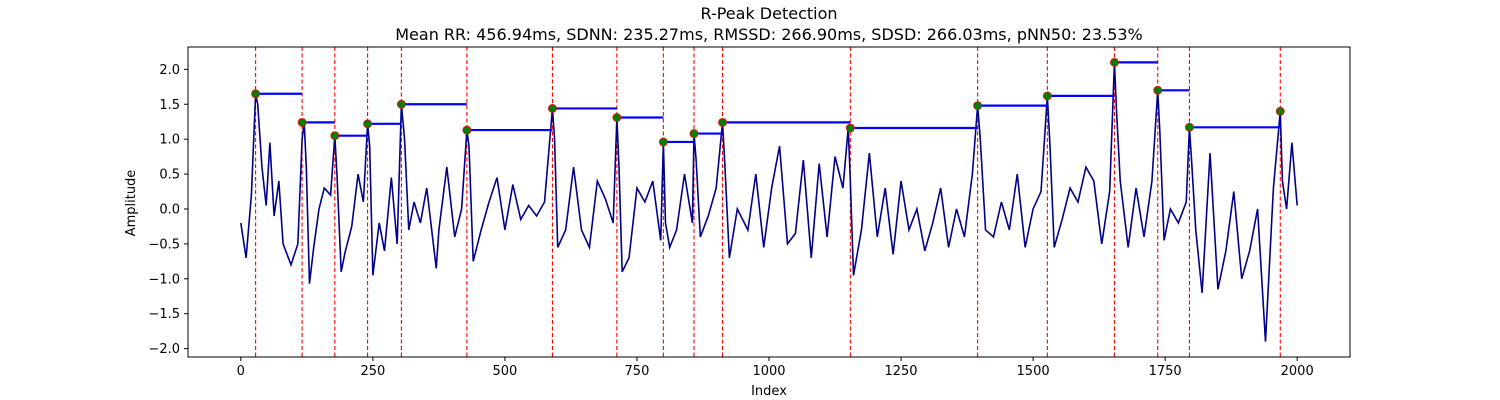 The width and height of the screenshot is (1500, 400). I want to click on y-tick-label: −1.0, so click(164, 279).